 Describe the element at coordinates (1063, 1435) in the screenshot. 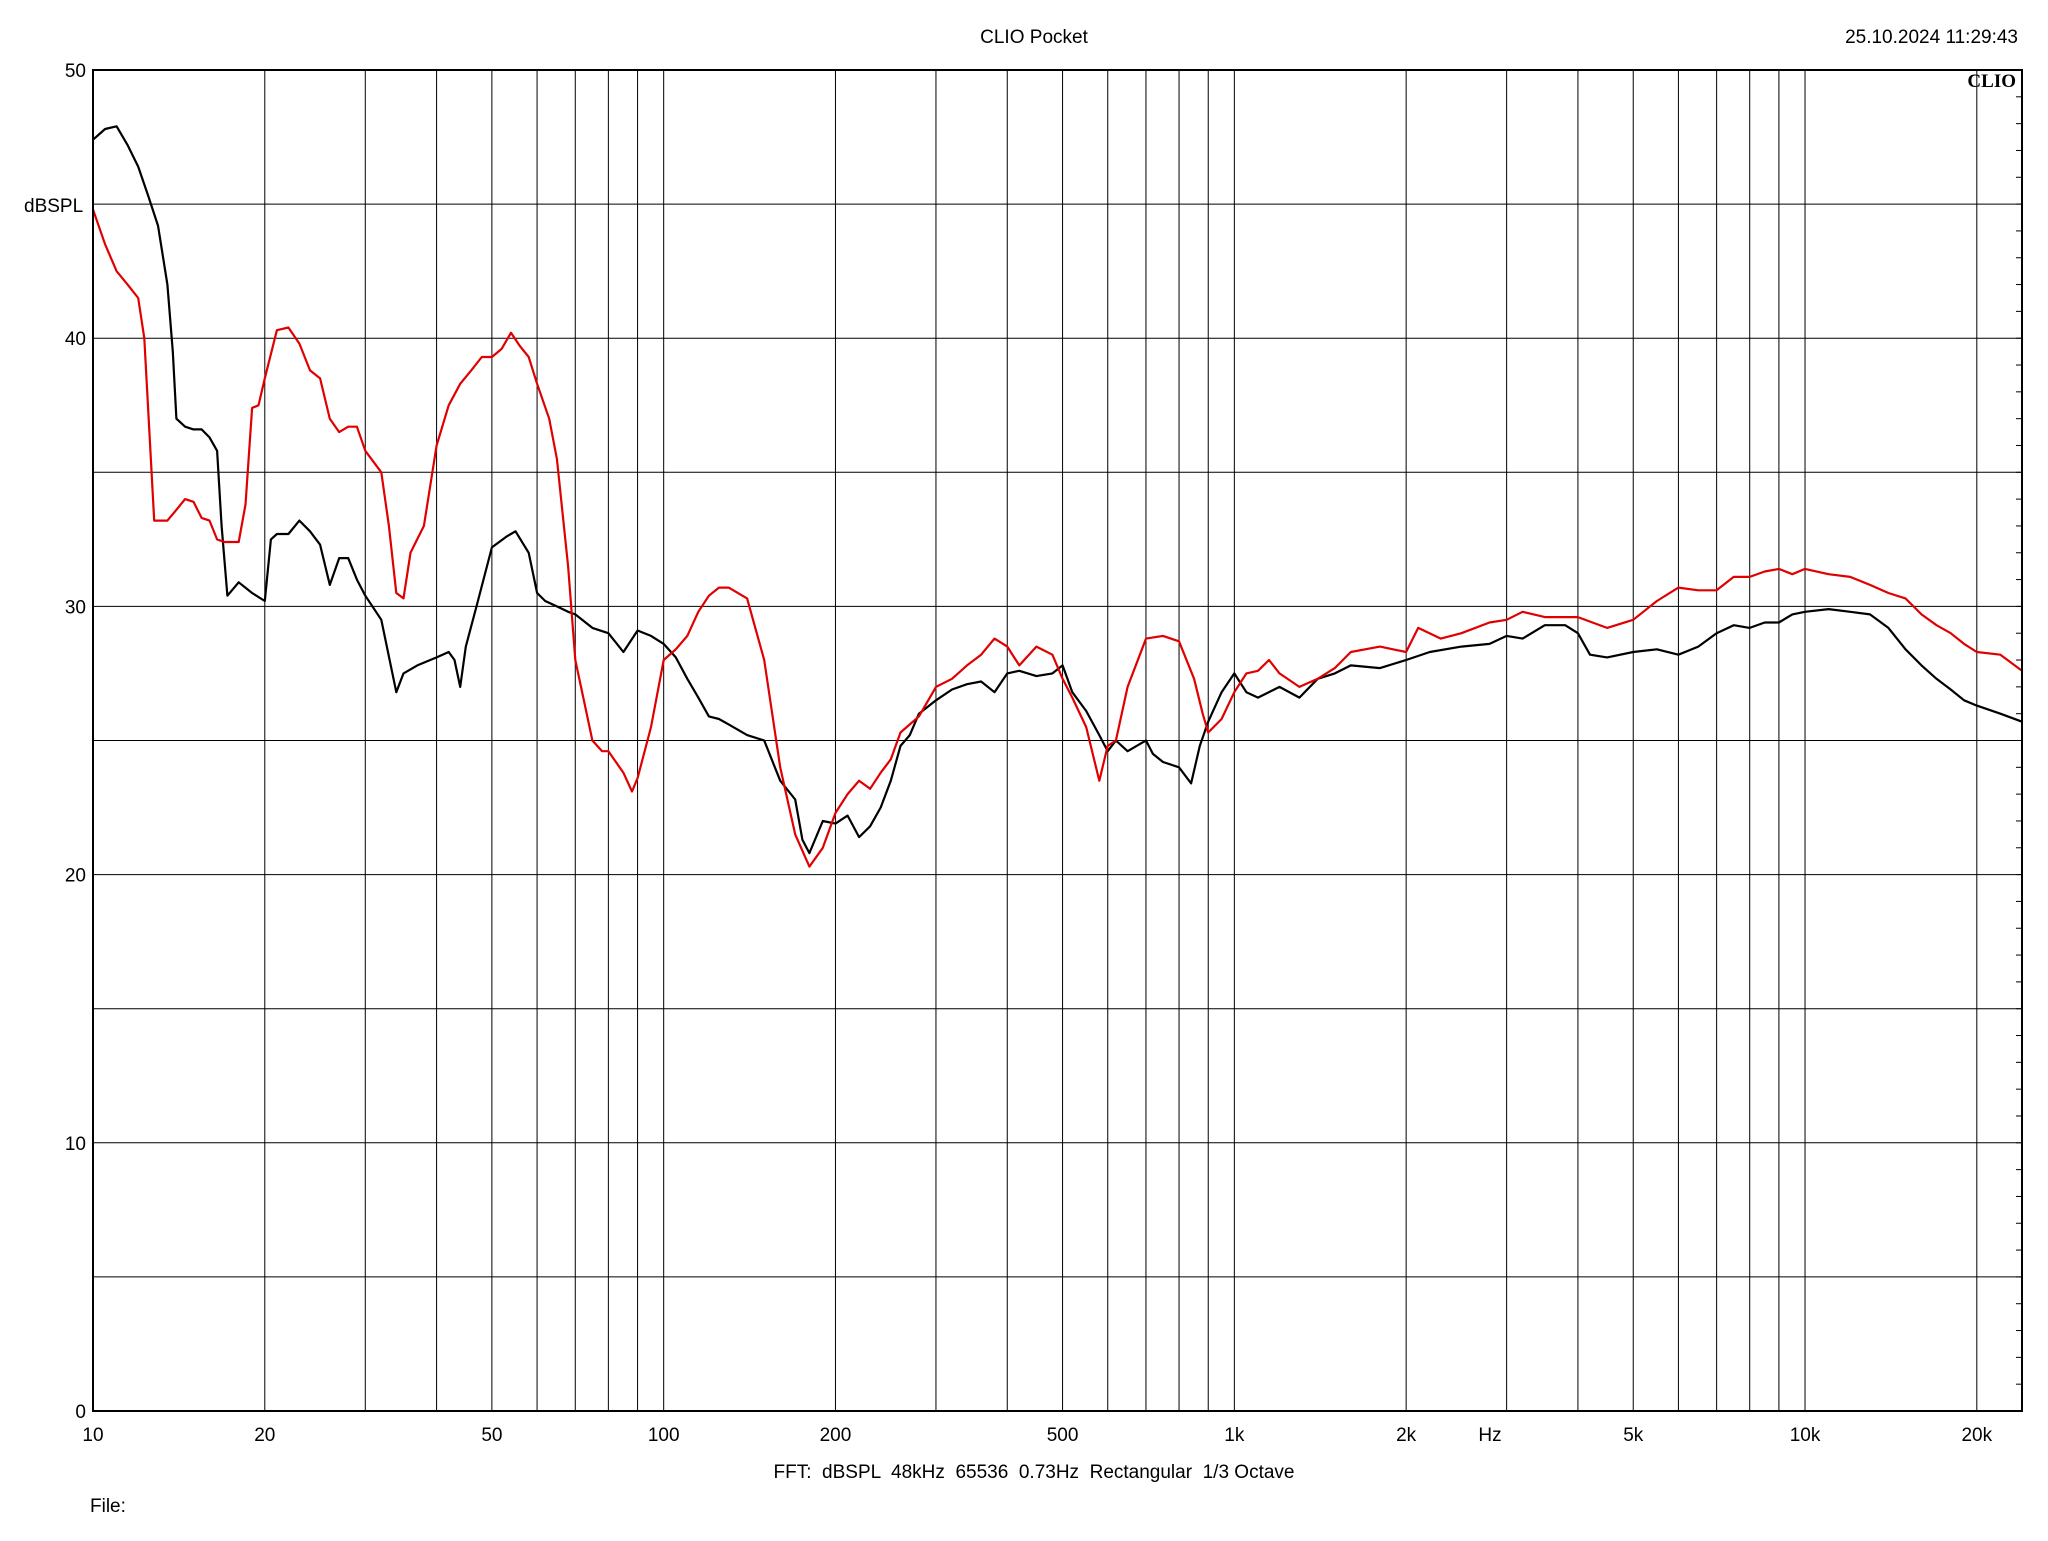

I see `x-tick-label: 500` at that location.